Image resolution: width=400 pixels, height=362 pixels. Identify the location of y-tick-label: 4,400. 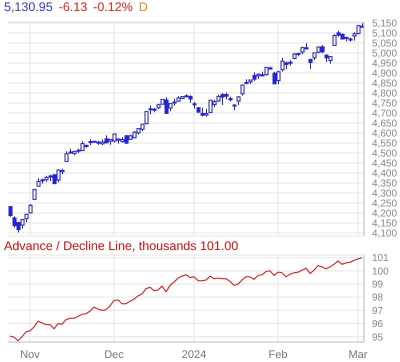
(385, 174).